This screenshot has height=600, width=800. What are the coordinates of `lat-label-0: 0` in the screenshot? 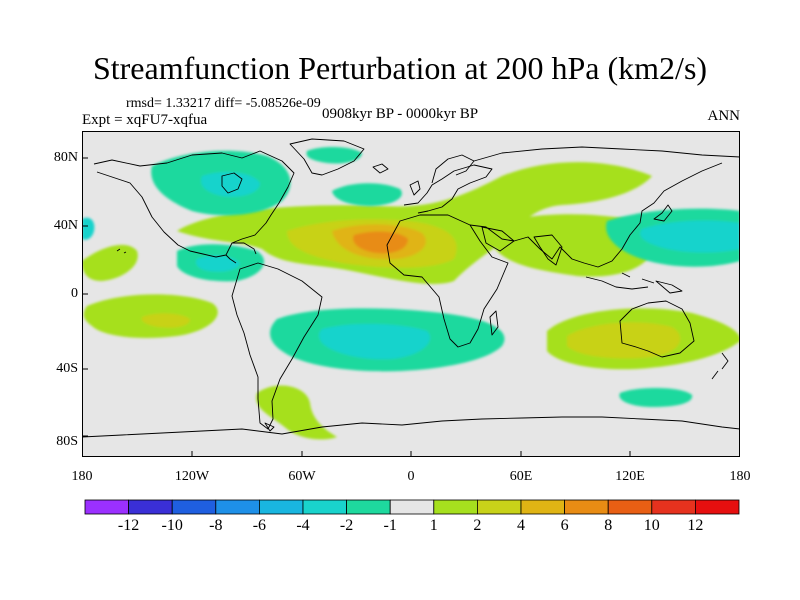 It's located at (74, 293).